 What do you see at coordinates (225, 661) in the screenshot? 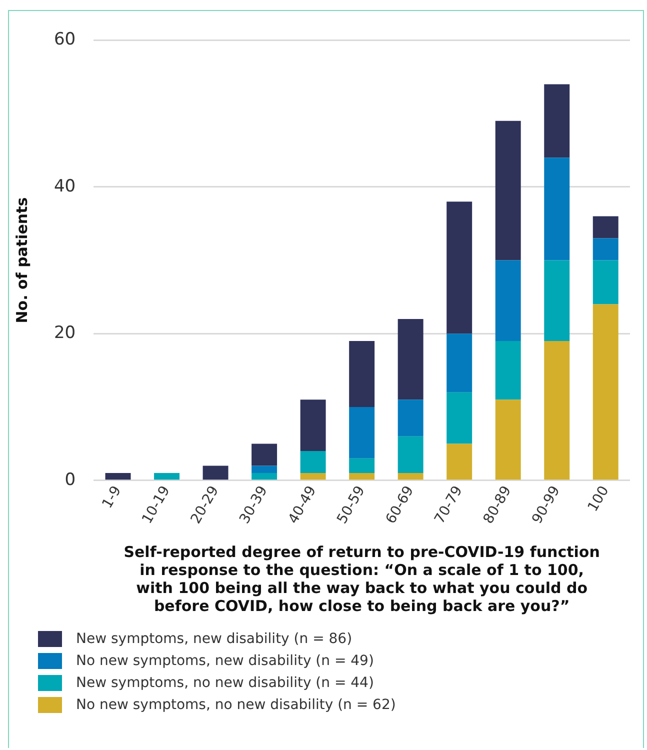
I see `legend-label: No new symptoms, new disability (n = 49)` at bounding box center [225, 661].